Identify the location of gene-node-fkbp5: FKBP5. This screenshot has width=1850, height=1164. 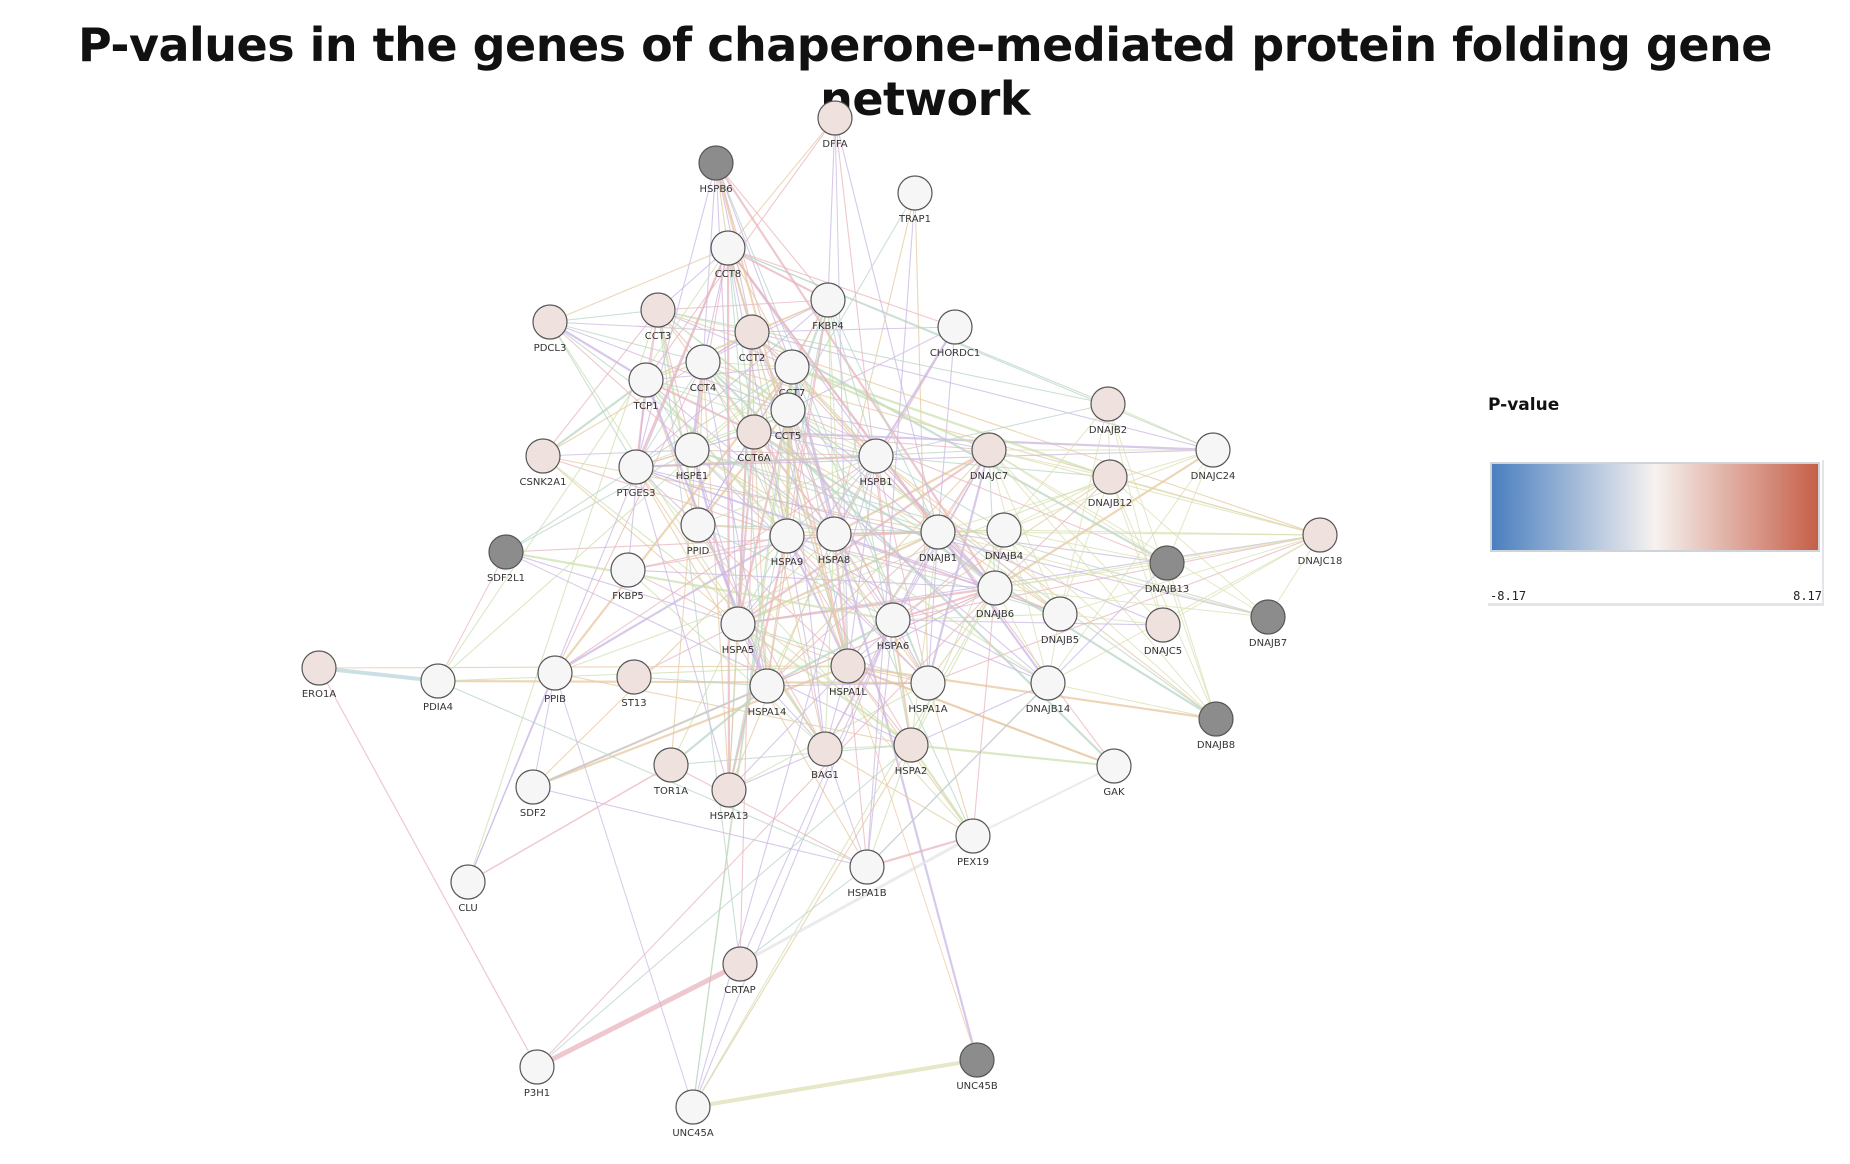
(628, 577).